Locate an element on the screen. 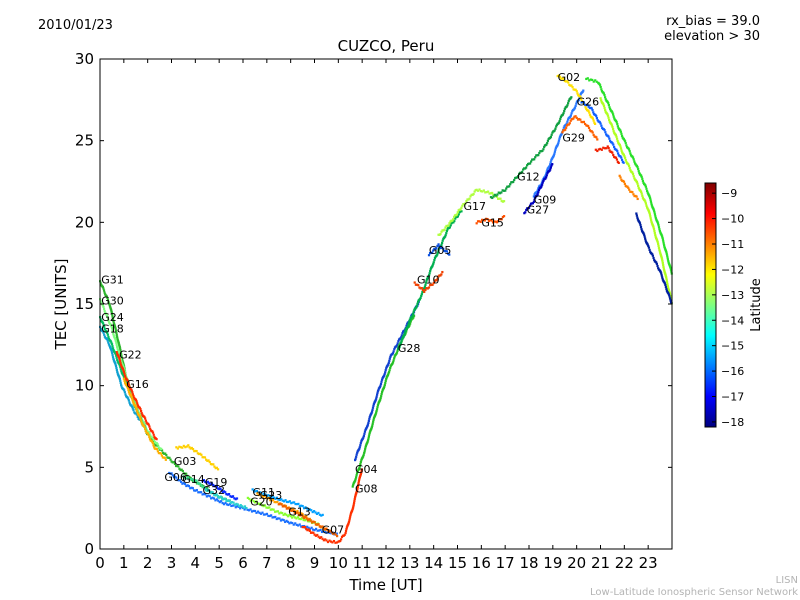 The width and height of the screenshot is (800, 600). rx-bias-text: rx_bias = 39.0 is located at coordinates (713, 21).